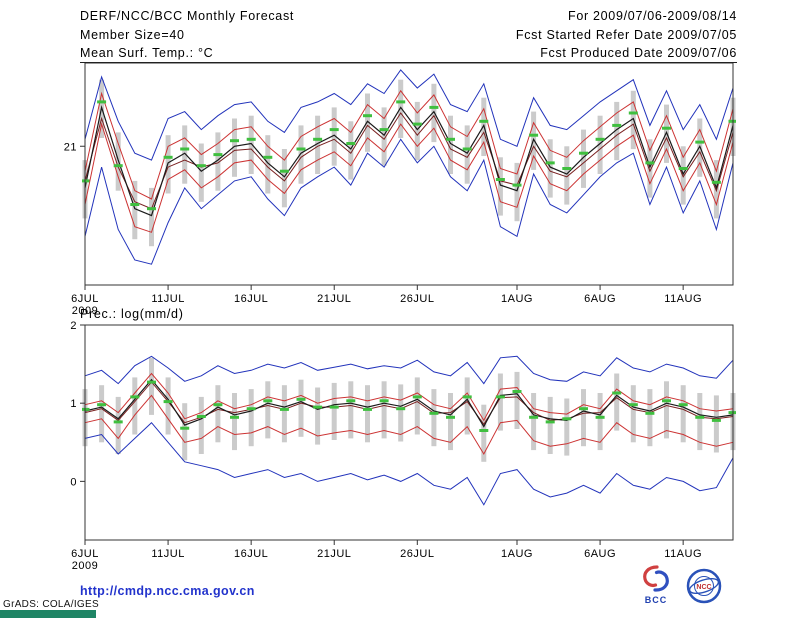 Image resolution: width=800 pixels, height=618 pixels. Describe the element at coordinates (652, 16) in the screenshot. I see `forecast-range-label: For 2009/07/06-2009/08/14` at that location.